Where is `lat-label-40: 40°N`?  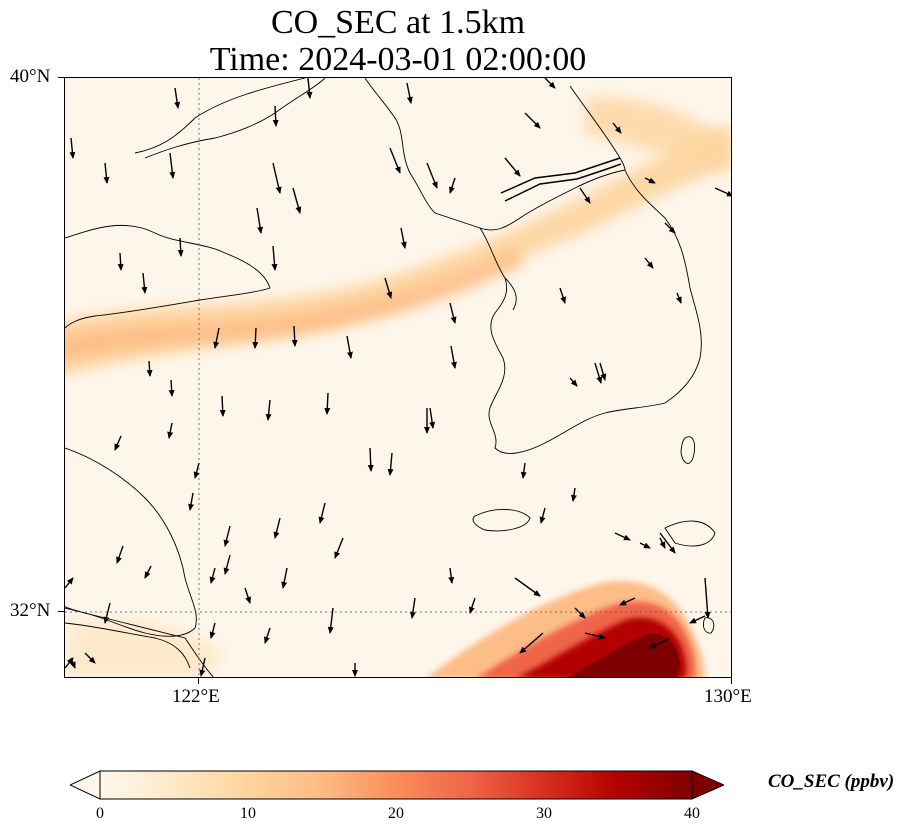
lat-label-40: 40°N is located at coordinates (30, 76).